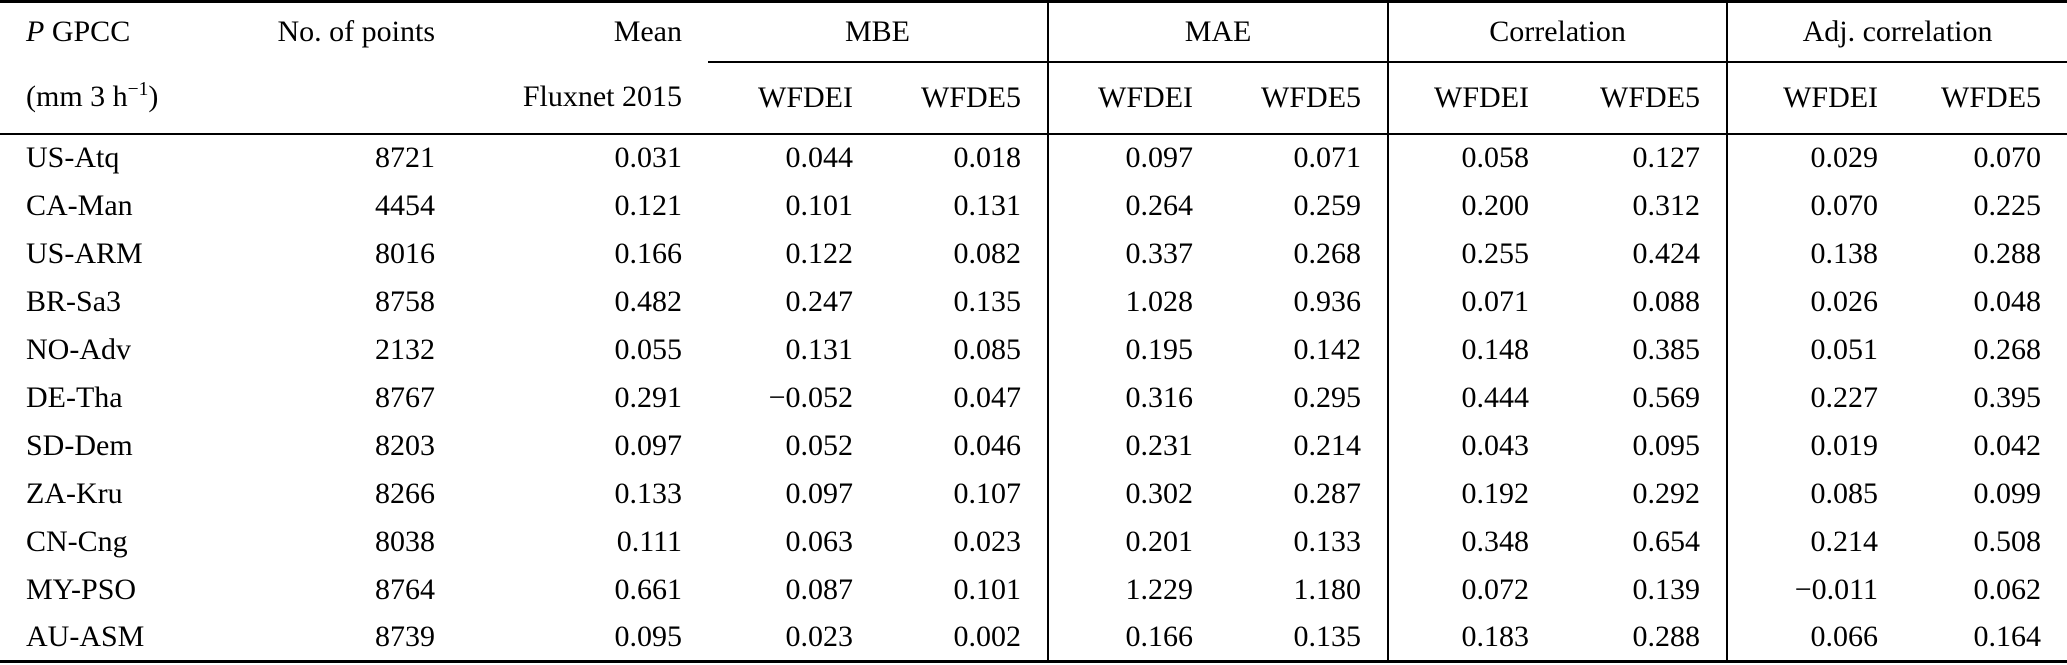 Image resolution: width=2067 pixels, height=665 pixels. I want to click on corr-wfdei-value: 0.255, so click(1495, 253).